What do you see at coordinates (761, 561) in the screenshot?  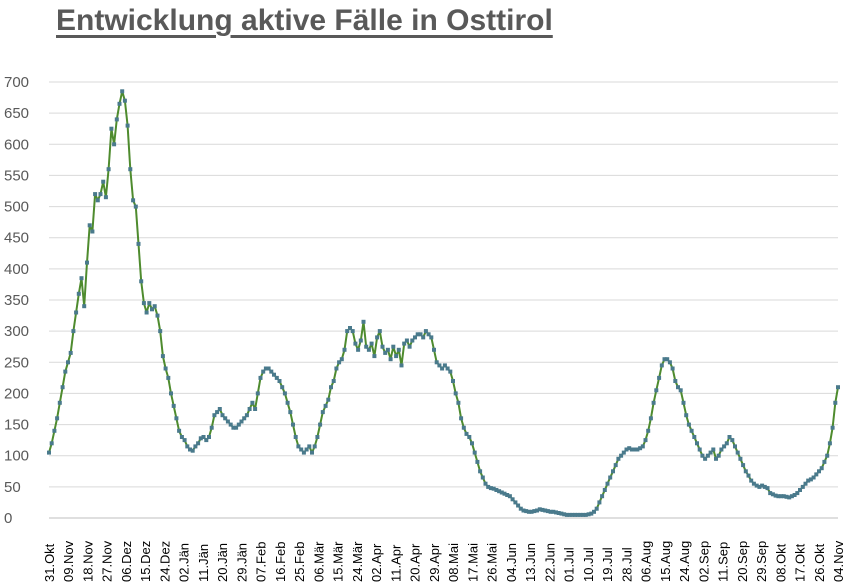 I see `x-tick-label: 29.Sep` at bounding box center [761, 561].